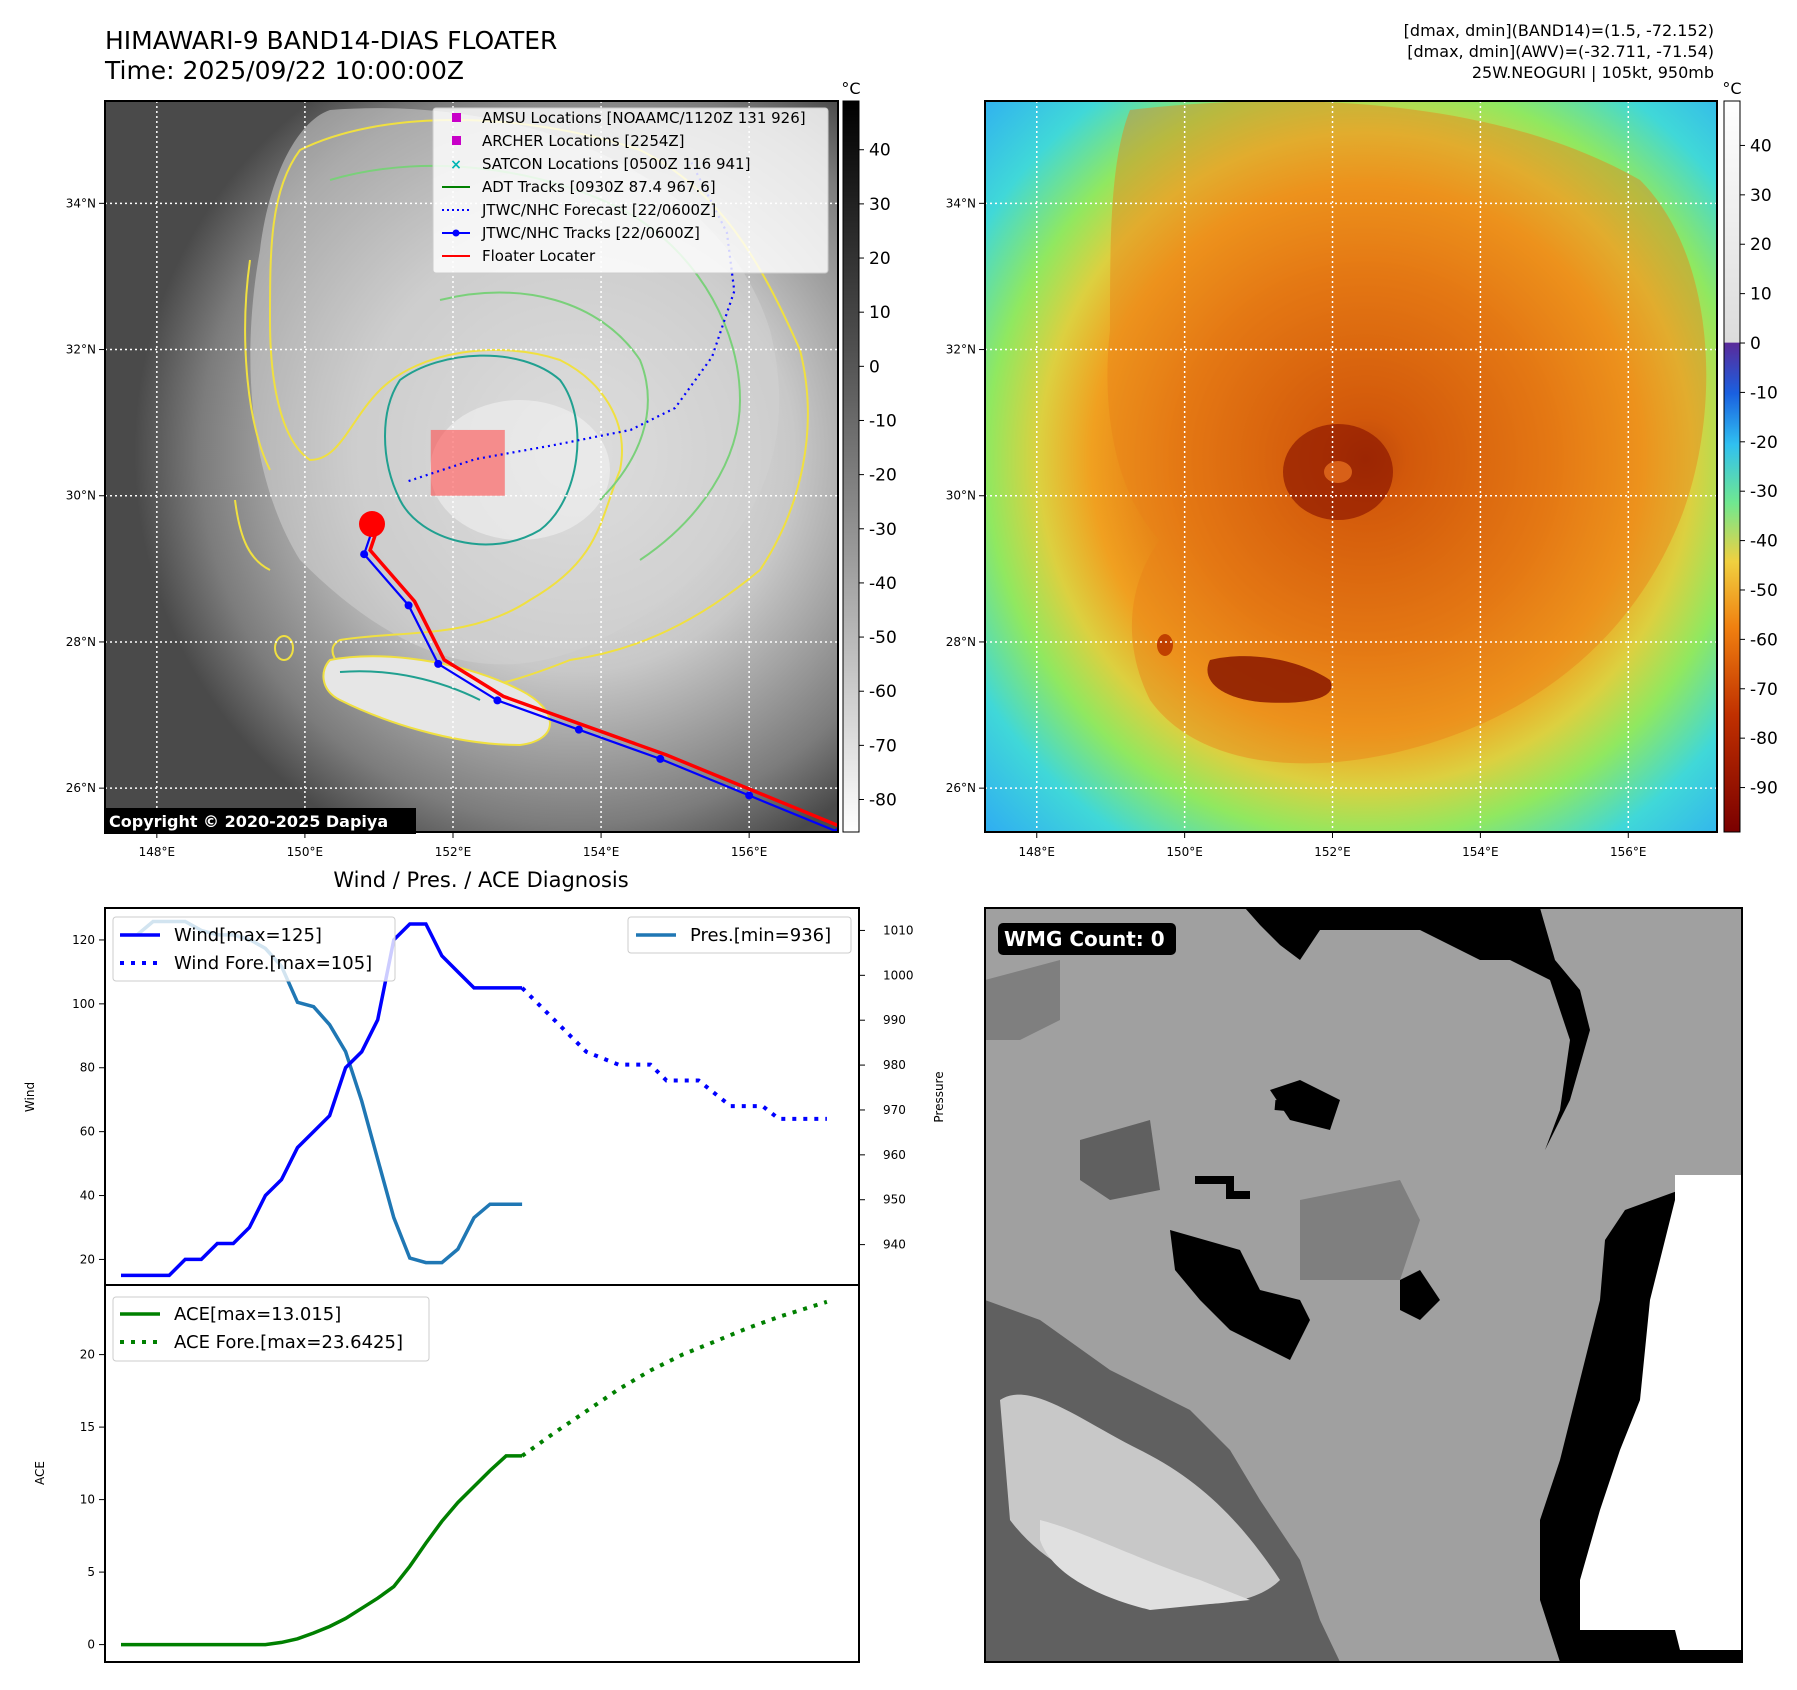  Describe the element at coordinates (603, 677) in the screenshot. I see `floater-locater-line` at that location.